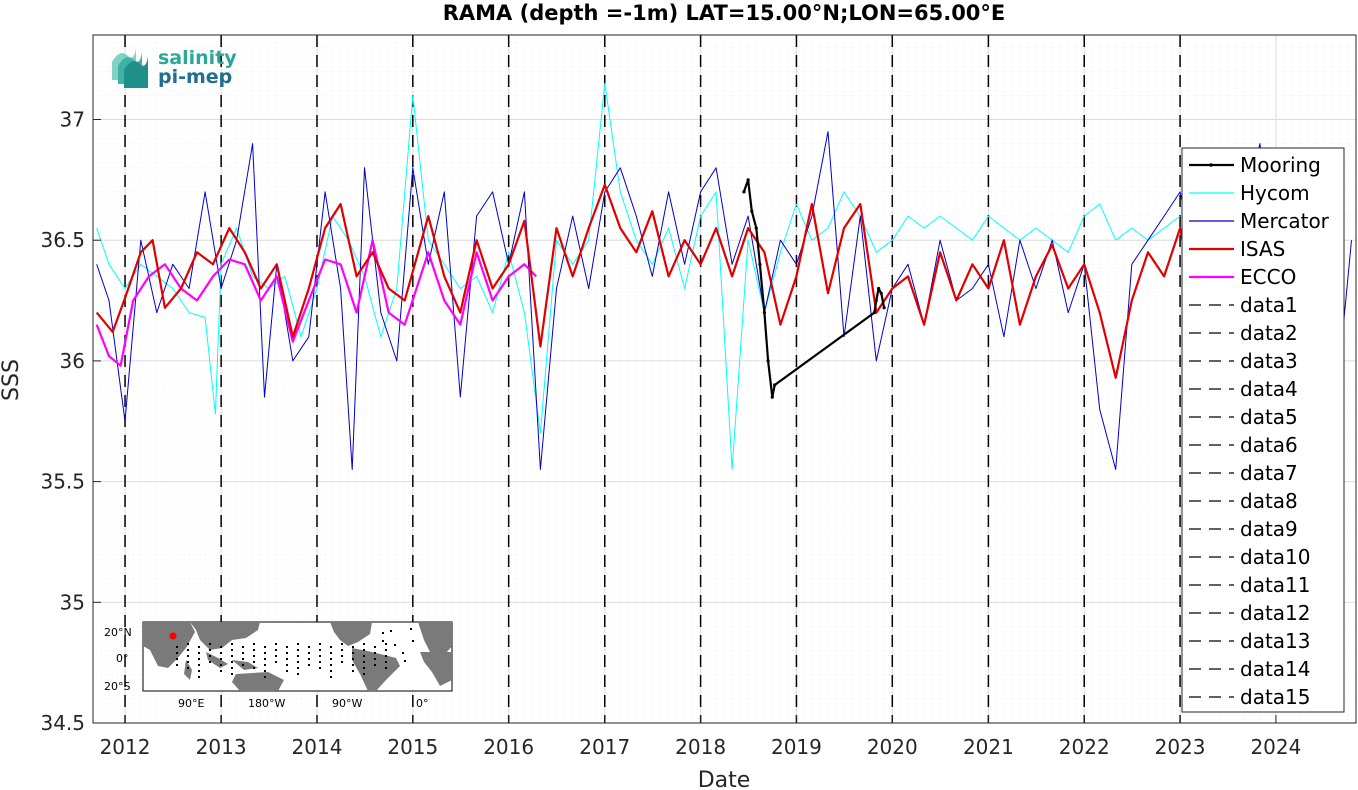 The width and height of the screenshot is (1358, 790). What do you see at coordinates (1269, 417) in the screenshot?
I see `legend-label-data5: data5` at bounding box center [1269, 417].